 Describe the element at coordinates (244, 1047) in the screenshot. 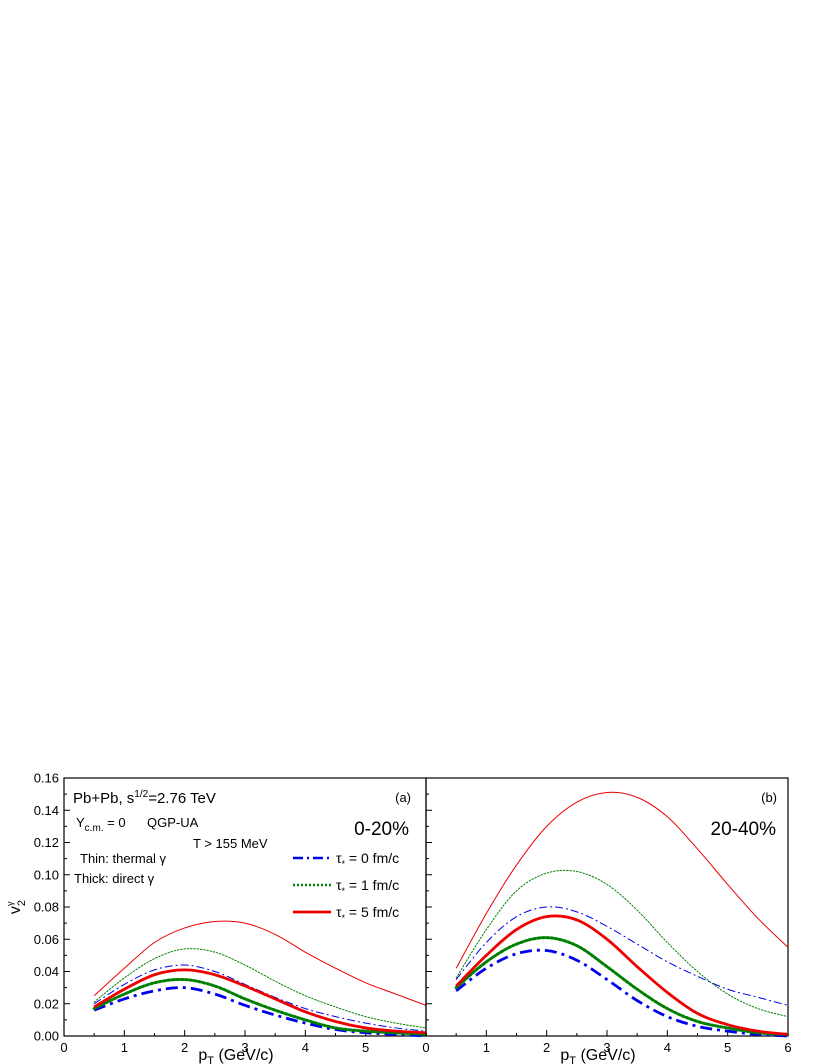

I see `x-tick-label-a: 3` at that location.